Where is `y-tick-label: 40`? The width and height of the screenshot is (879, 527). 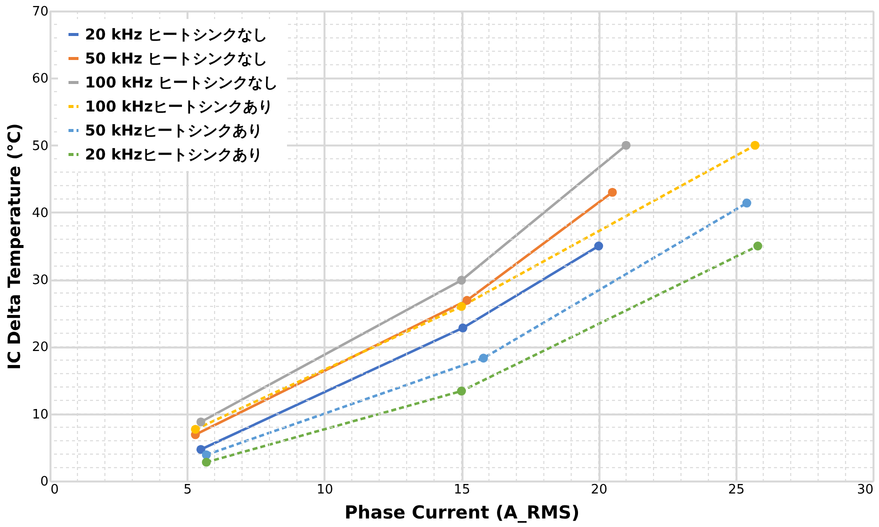
y-tick-label: 40 is located at coordinates (40, 213).